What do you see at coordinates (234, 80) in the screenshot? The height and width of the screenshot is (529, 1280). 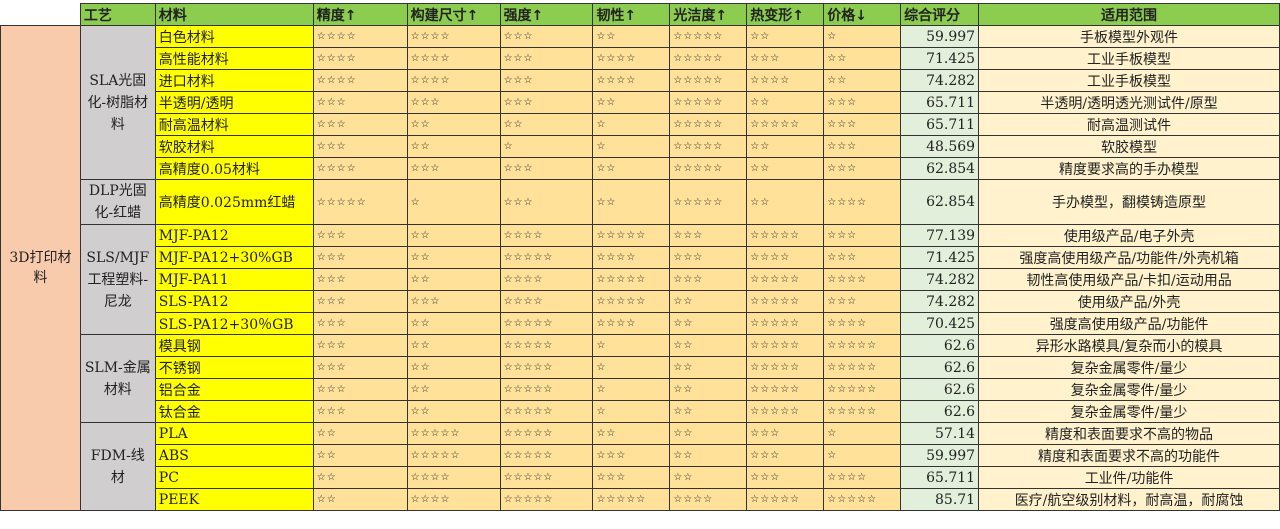 I see `material-cell: 进口材料` at bounding box center [234, 80].